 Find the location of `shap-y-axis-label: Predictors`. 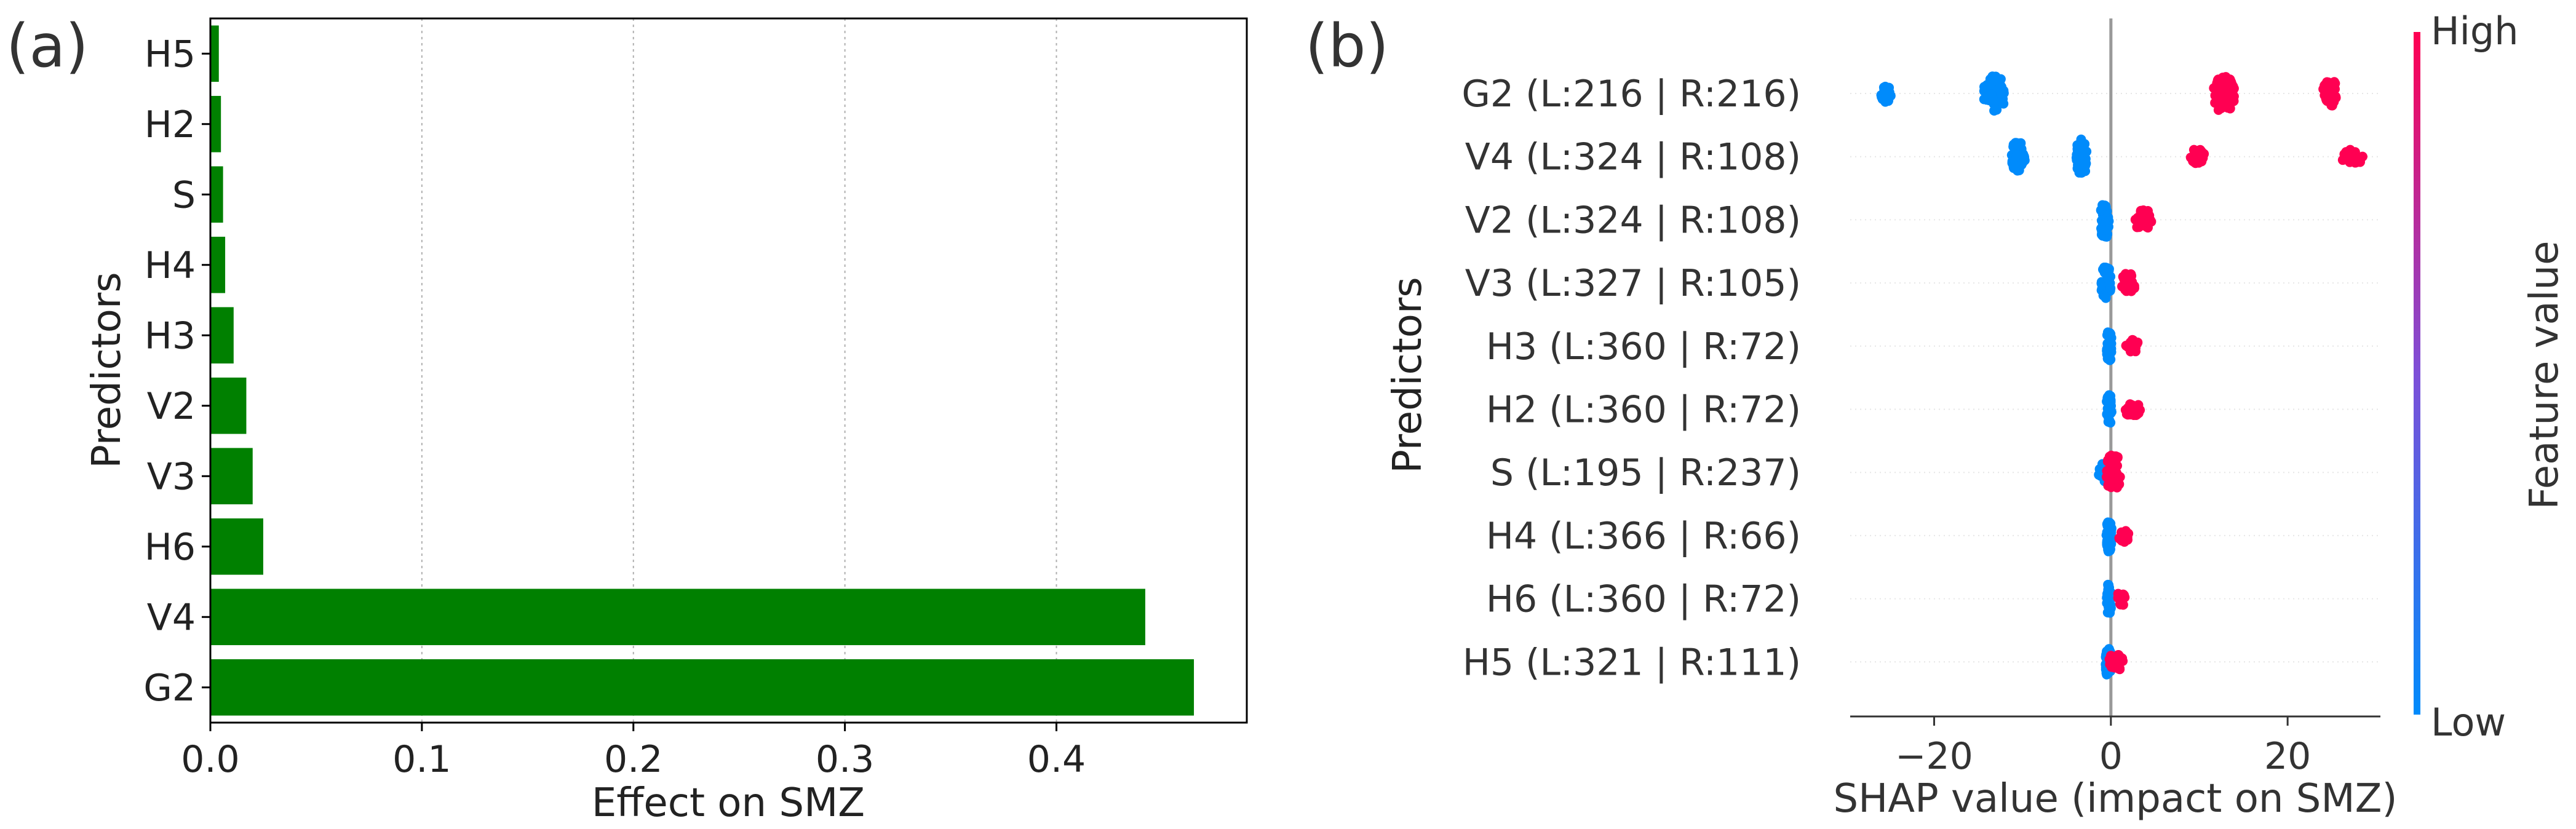

shap-y-axis-label: Predictors is located at coordinates (1408, 375).